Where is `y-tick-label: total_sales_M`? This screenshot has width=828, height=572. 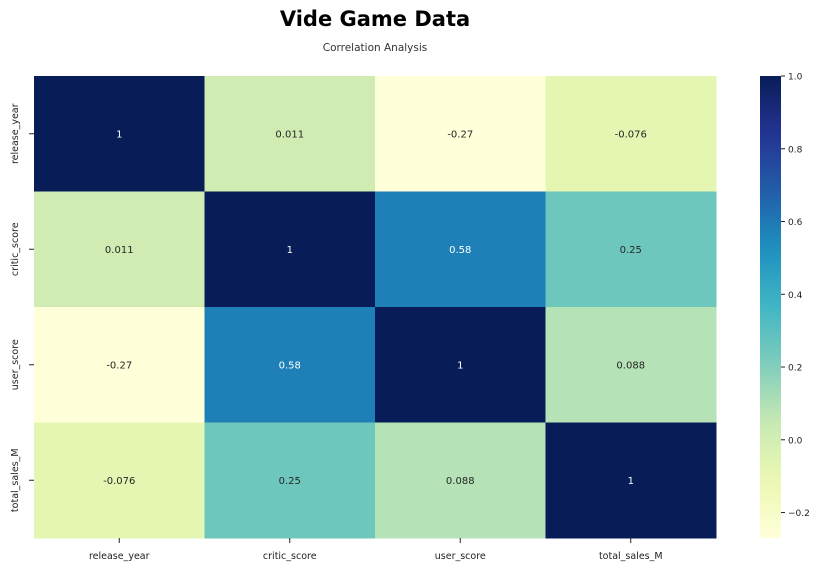 y-tick-label: total_sales_M is located at coordinates (15, 480).